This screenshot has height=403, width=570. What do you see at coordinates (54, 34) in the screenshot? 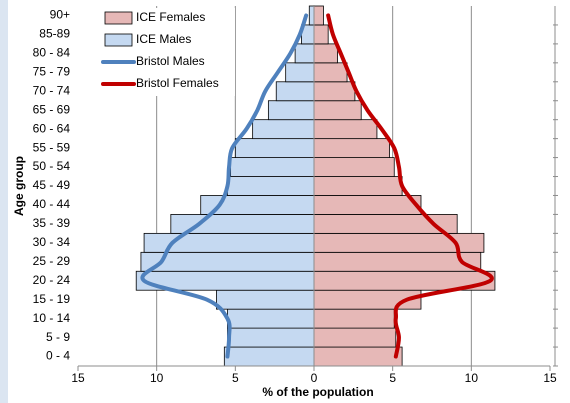
I see `y-tick-label: 85-89` at bounding box center [54, 34].